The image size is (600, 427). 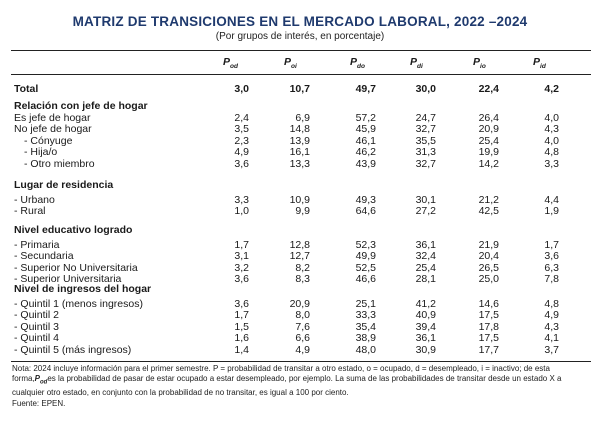 What do you see at coordinates (73, 350) in the screenshot?
I see `row-label: - Quintil 5 (más ingresos)` at bounding box center [73, 350].